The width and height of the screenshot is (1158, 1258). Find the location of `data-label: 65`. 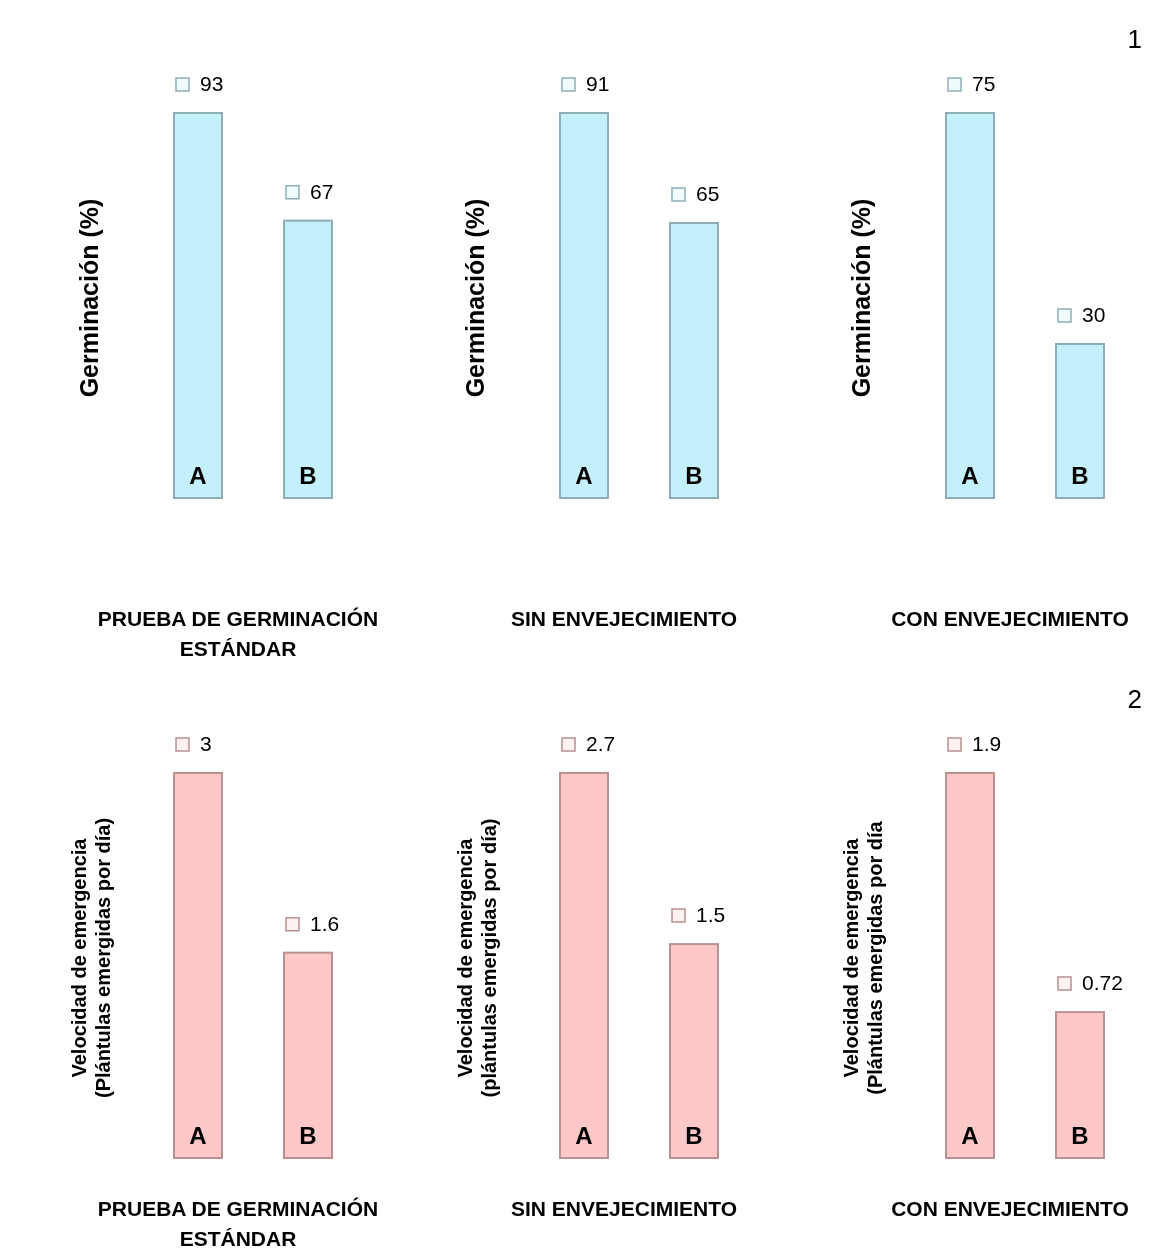

data-label: 65 is located at coordinates (708, 193).